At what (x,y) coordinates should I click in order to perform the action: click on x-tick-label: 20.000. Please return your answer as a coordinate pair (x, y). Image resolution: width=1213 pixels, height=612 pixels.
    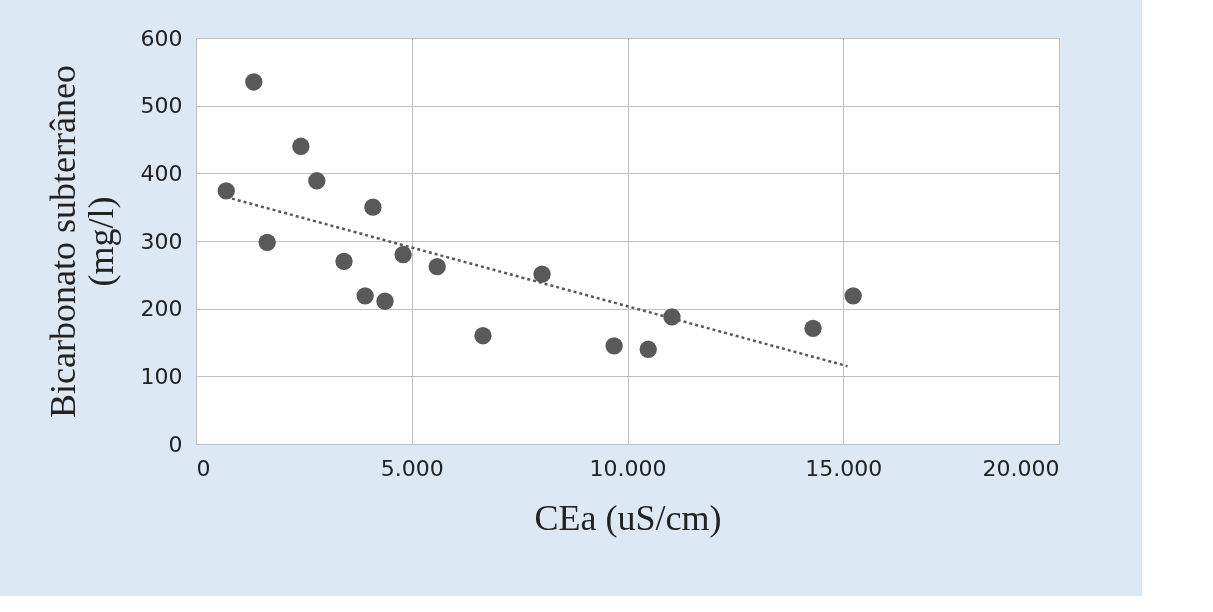
    Looking at the image, I should click on (1021, 468).